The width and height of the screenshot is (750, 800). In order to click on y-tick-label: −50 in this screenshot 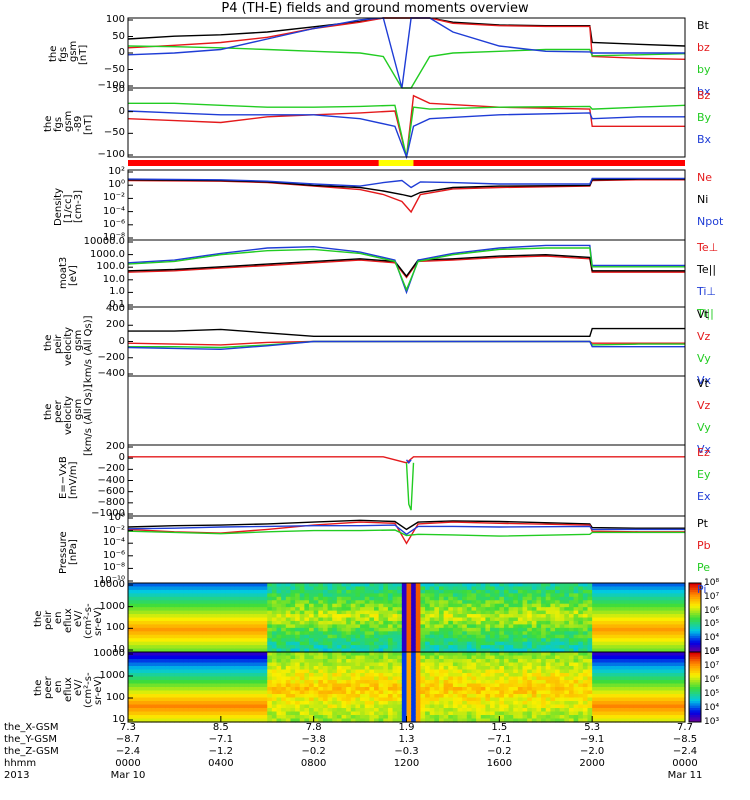, I will do `click(114, 69)`.